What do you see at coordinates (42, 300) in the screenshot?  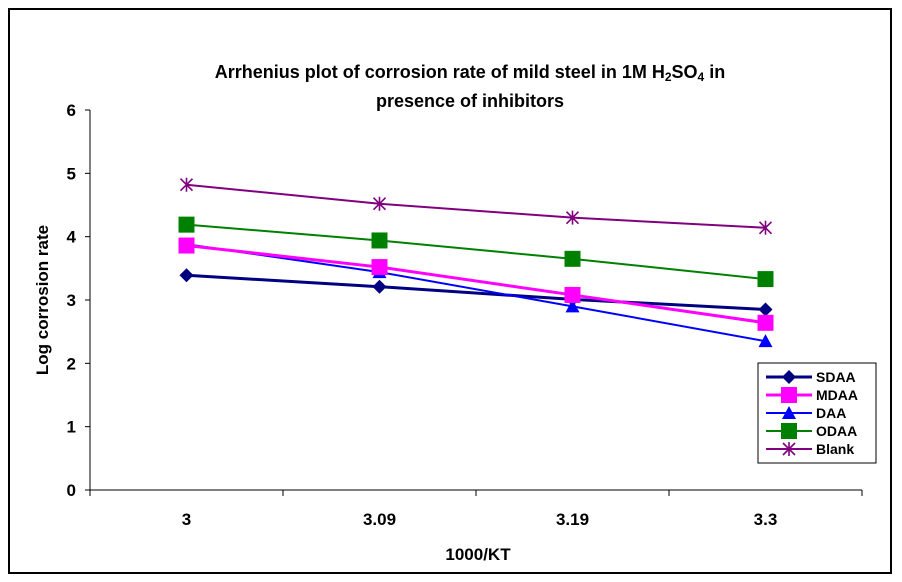 I see `y-axis-title: Log corrosion rate` at bounding box center [42, 300].